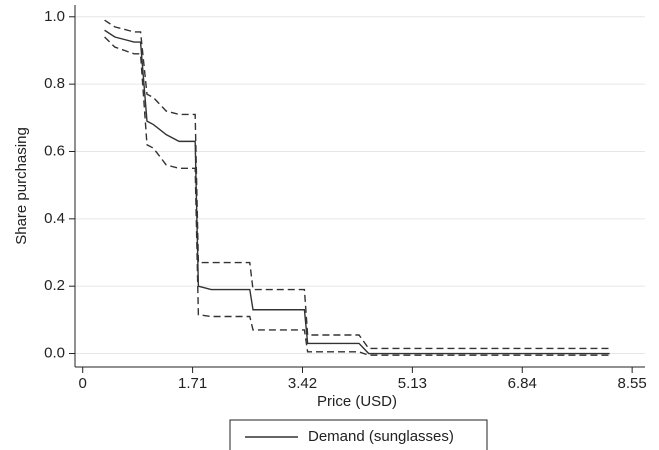 Image resolution: width=659 pixels, height=450 pixels. What do you see at coordinates (54, 16) in the screenshot?
I see `y-tick-label: 1.0` at bounding box center [54, 16].